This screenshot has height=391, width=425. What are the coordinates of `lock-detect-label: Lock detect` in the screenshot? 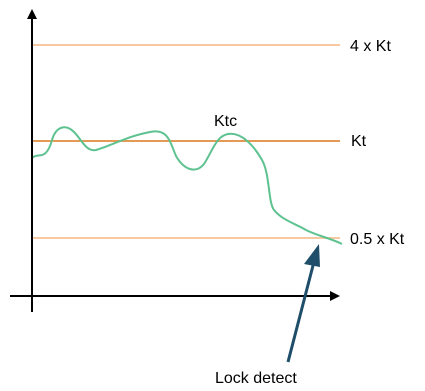 It's located at (256, 378).